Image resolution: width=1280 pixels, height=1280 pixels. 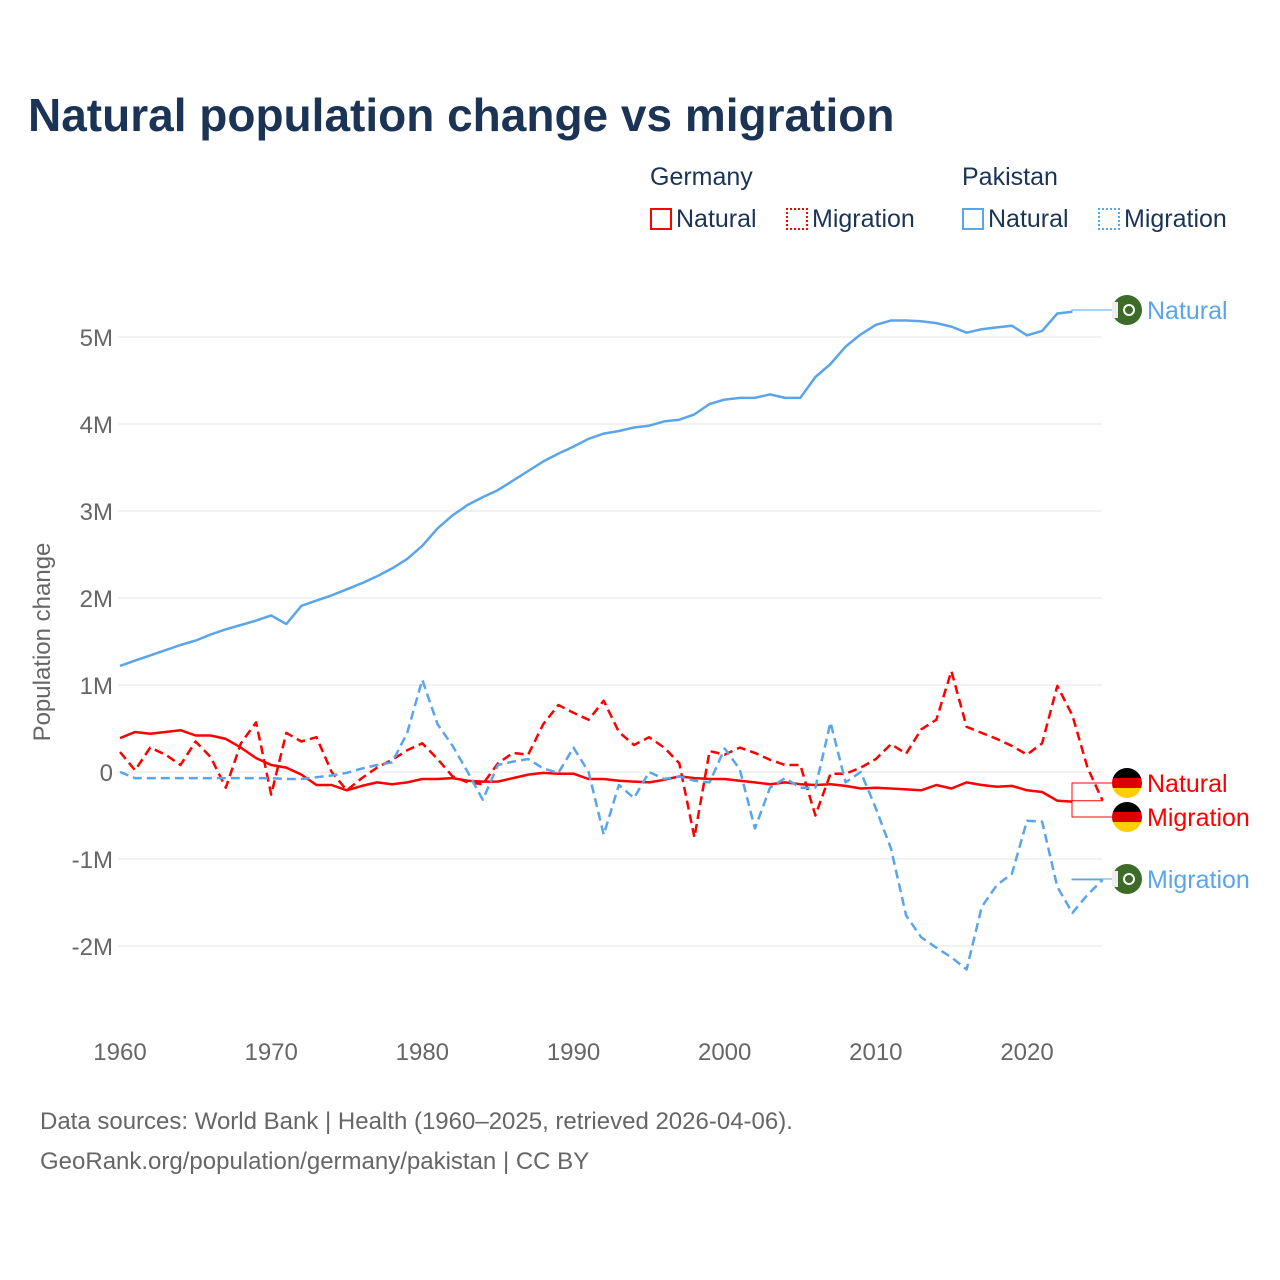 I want to click on x-tick-label: 2000, so click(x=724, y=1052).